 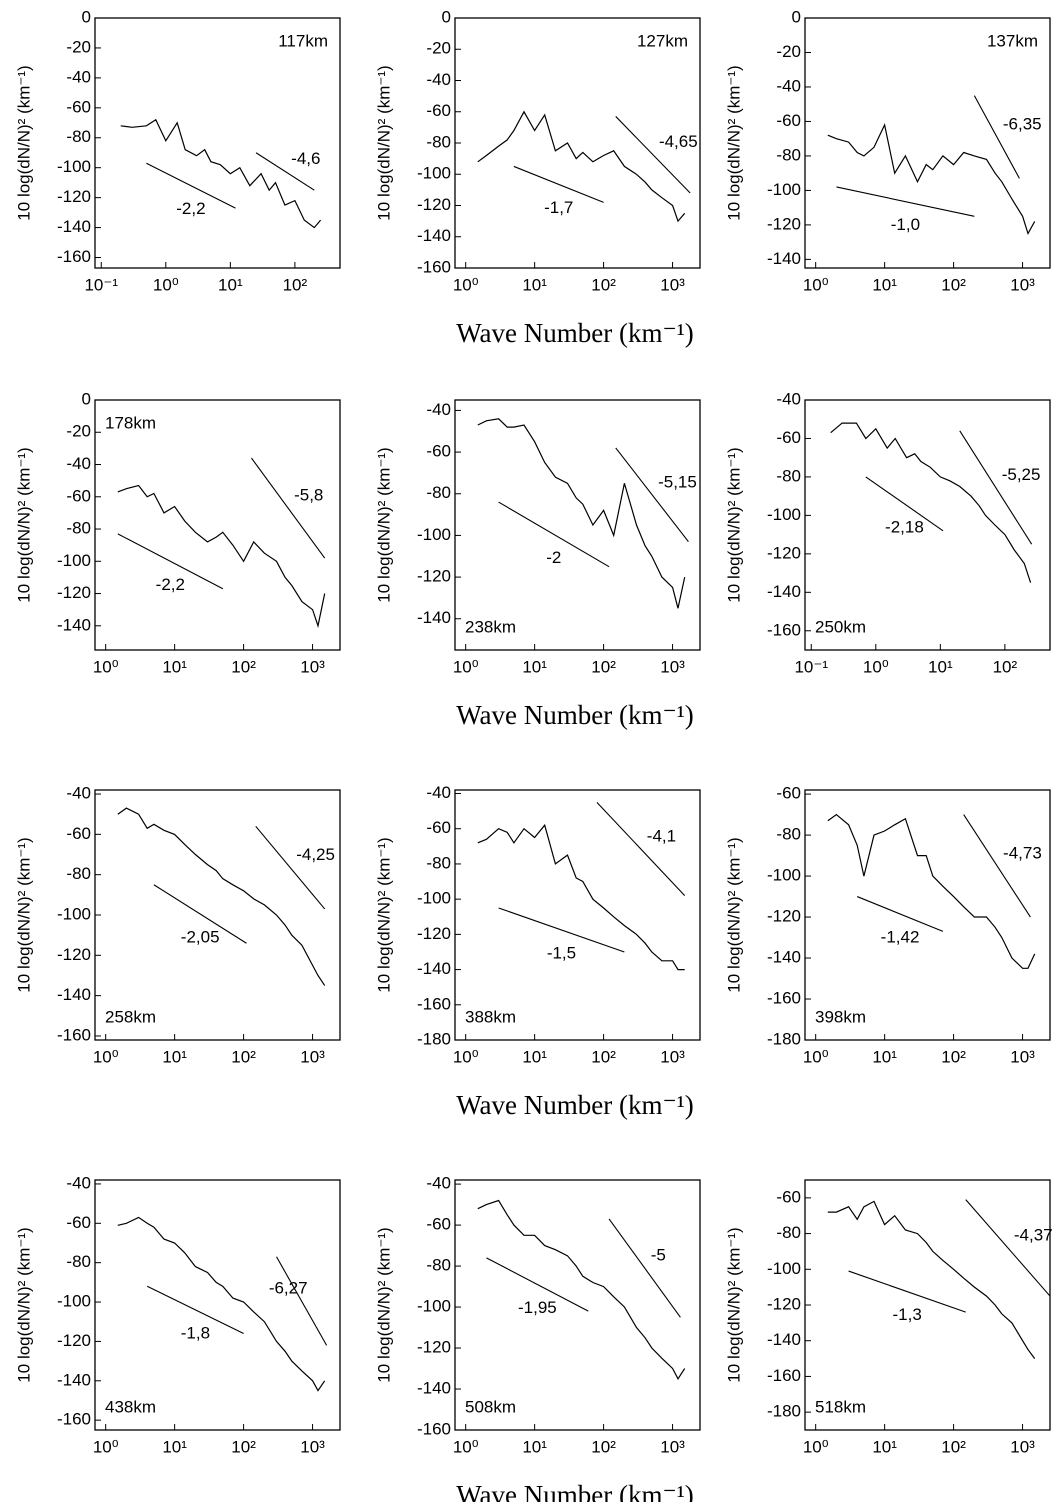 I want to click on altitude-label: 250km, so click(x=840, y=626).